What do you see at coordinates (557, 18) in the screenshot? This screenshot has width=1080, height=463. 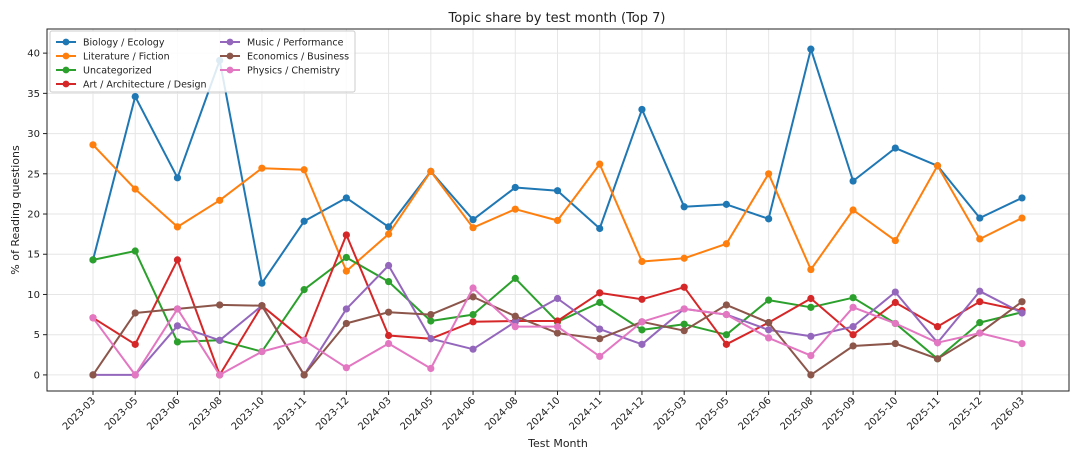 I see `chart-title: Topic share by test month (Top 7)` at bounding box center [557, 18].